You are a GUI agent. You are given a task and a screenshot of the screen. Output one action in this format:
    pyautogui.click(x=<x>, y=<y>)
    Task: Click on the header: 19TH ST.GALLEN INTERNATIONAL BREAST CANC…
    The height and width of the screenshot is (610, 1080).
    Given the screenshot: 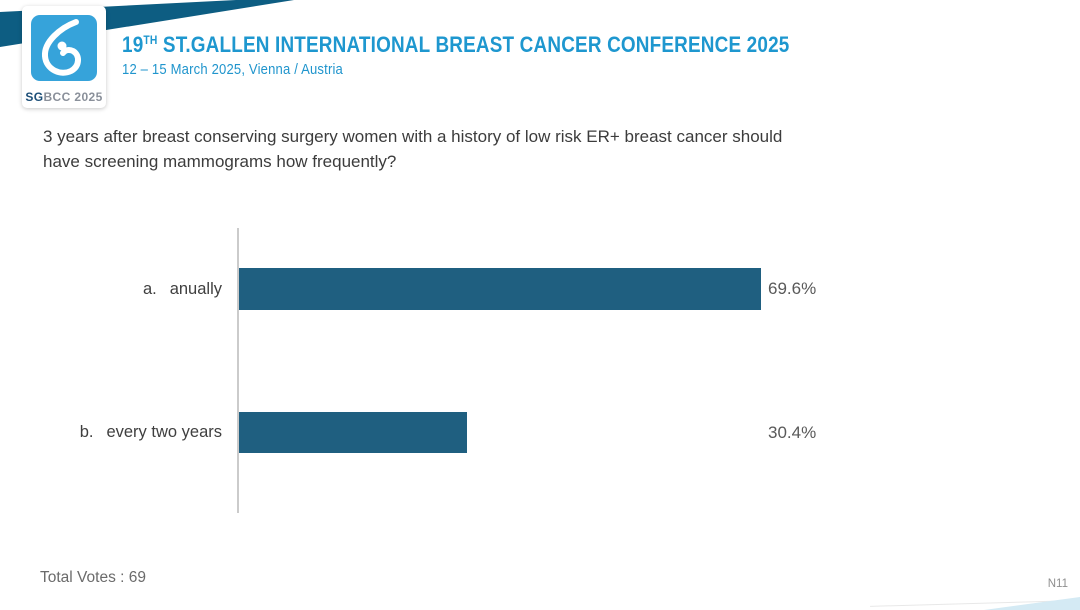 What is the action you would take?
    pyautogui.click(x=510, y=55)
    